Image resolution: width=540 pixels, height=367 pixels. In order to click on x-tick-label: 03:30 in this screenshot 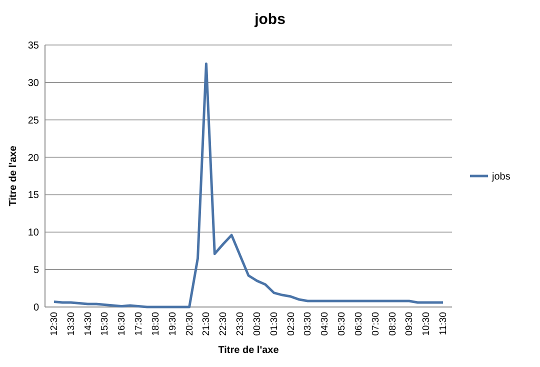, I will do `click(308, 324)`.